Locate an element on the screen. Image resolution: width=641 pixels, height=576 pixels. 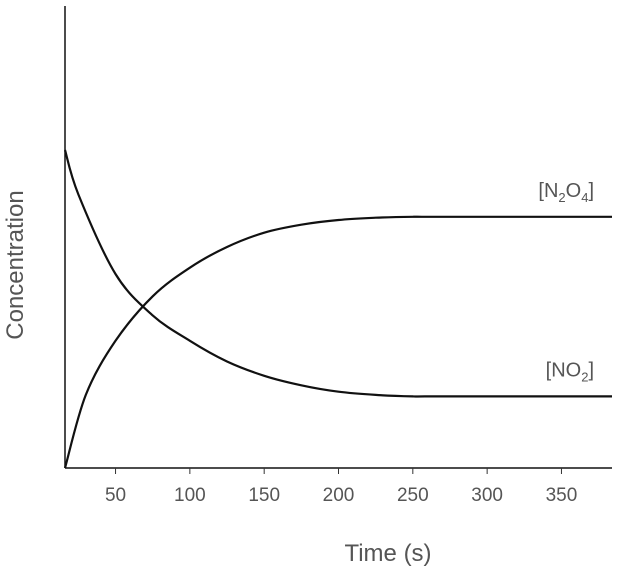
series-labels: [N2O4] [NO2] is located at coordinates (566, 282).